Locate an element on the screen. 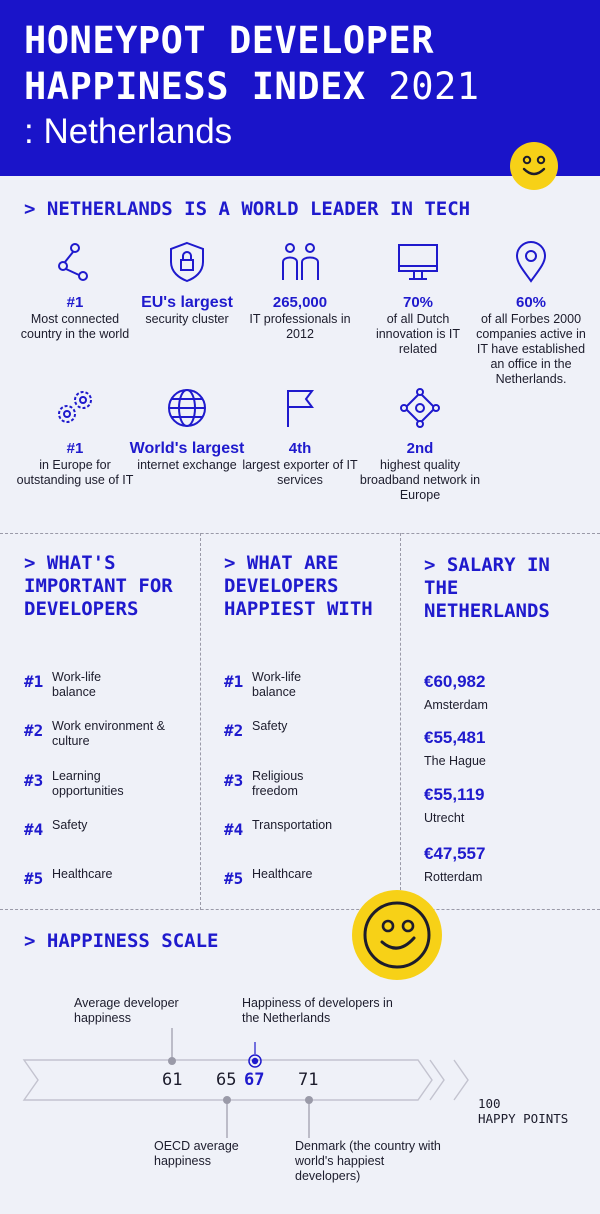 The width and height of the screenshot is (600, 1214). rank-label: Work environment & culture is located at coordinates (109, 733).